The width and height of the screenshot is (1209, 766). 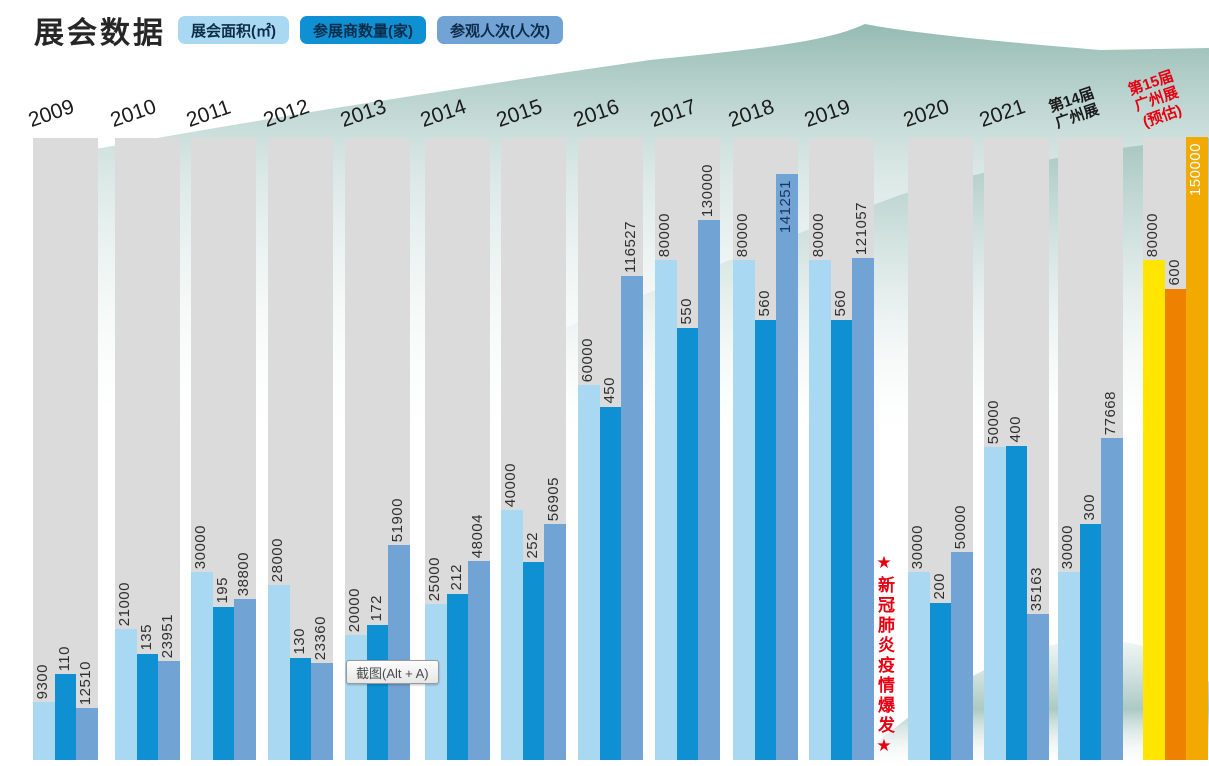 I want to click on bar-value-label: 200, so click(x=939, y=586).